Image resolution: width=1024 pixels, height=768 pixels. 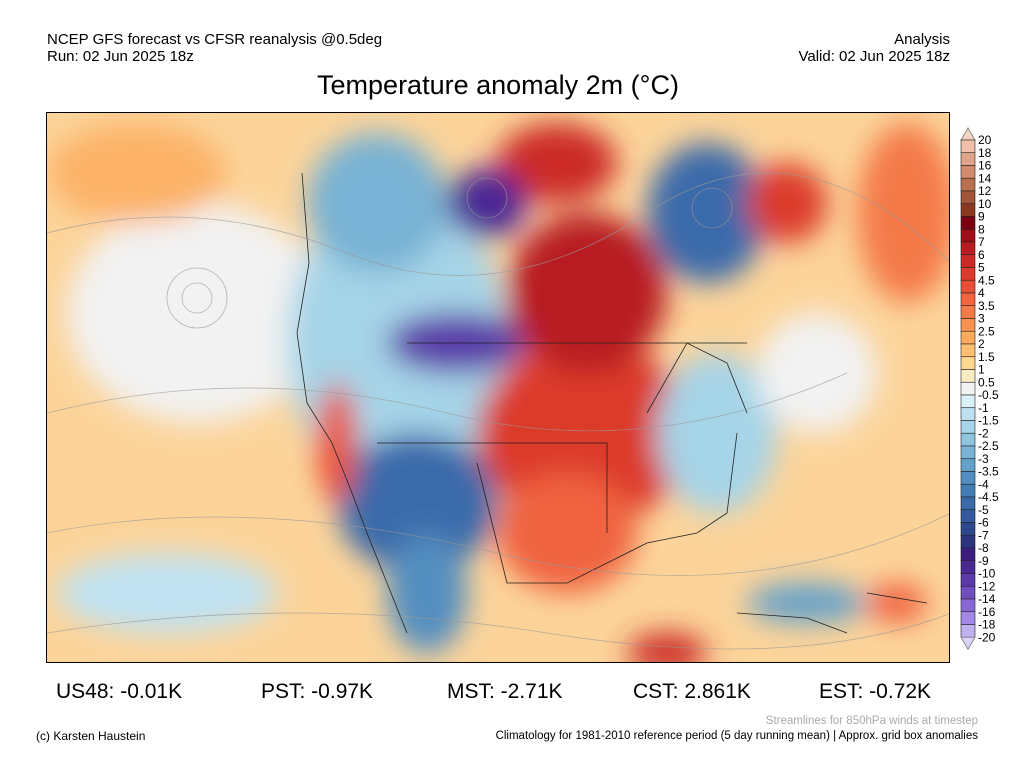 I want to click on colorbar-tick-label: 1.5, so click(x=986, y=357).